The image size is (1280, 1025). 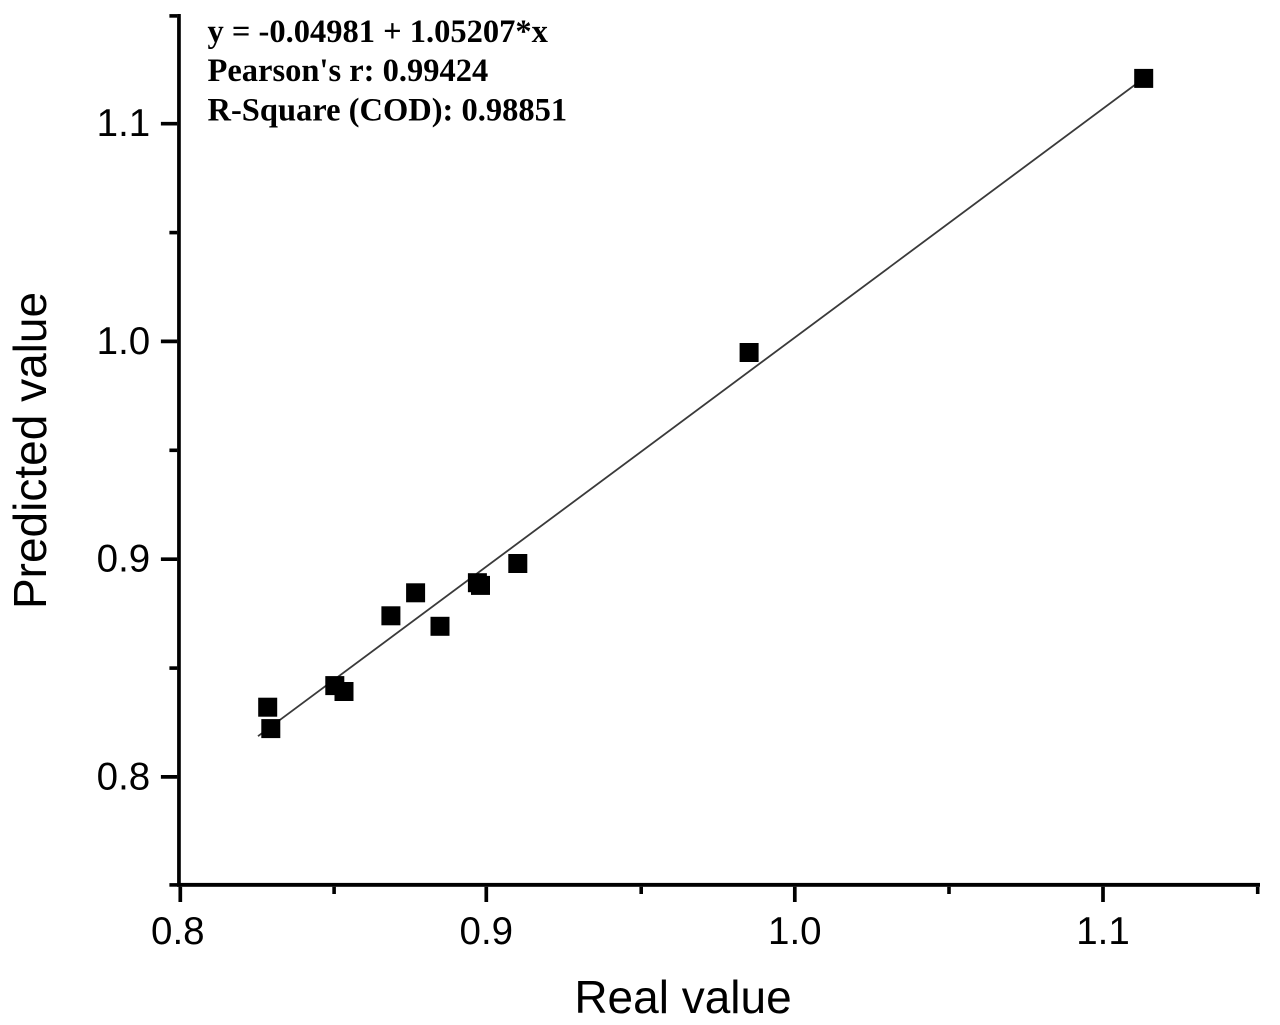 I want to click on svg-text: Predicted value, so click(x=30, y=450).